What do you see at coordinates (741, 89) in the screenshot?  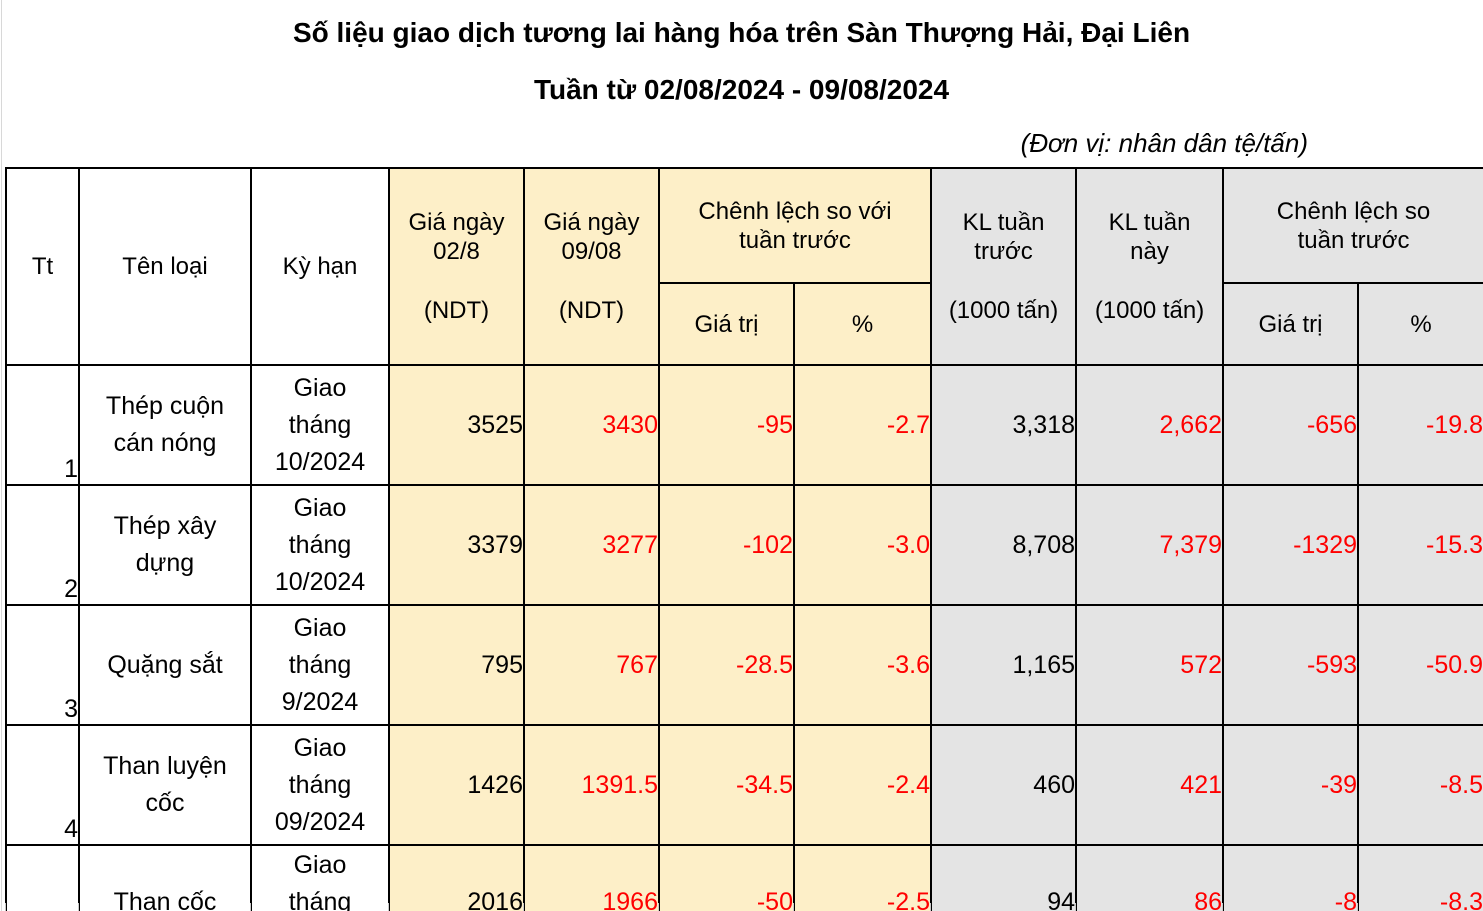 I see `page-subtitle: Tuần từ 02/08/2024 - 09/08/2024` at bounding box center [741, 89].